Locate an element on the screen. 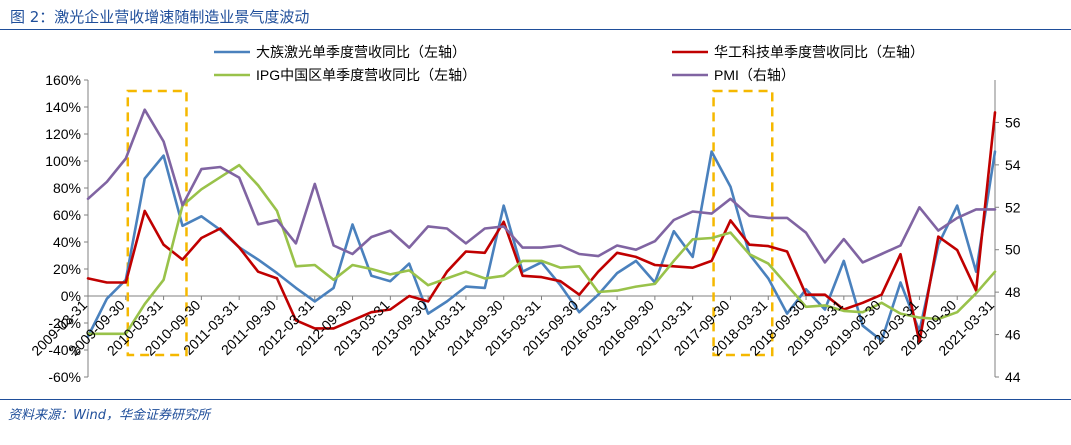  y-left-tick-label: -60% is located at coordinates (64, 377).